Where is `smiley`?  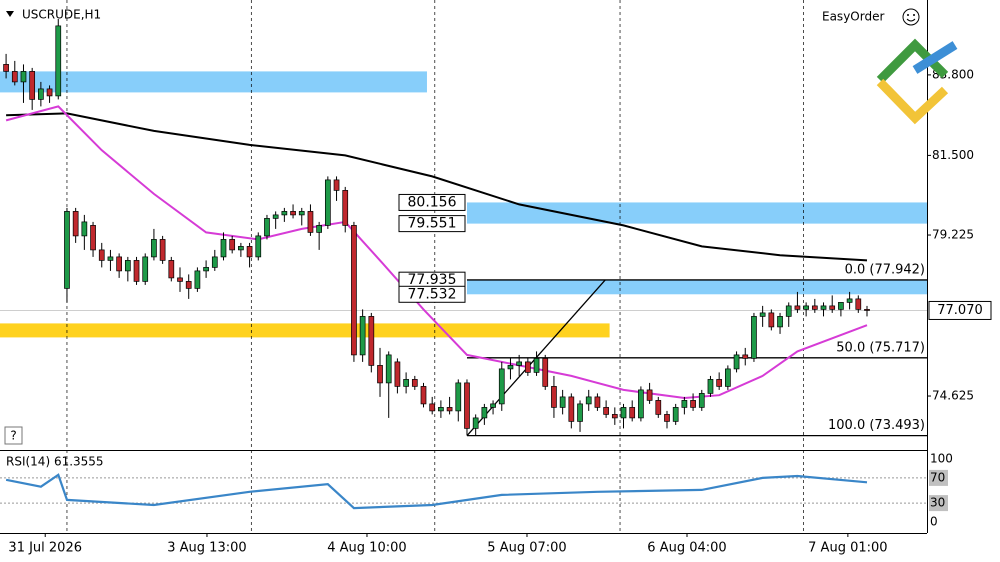
smiley is located at coordinates (911, 17).